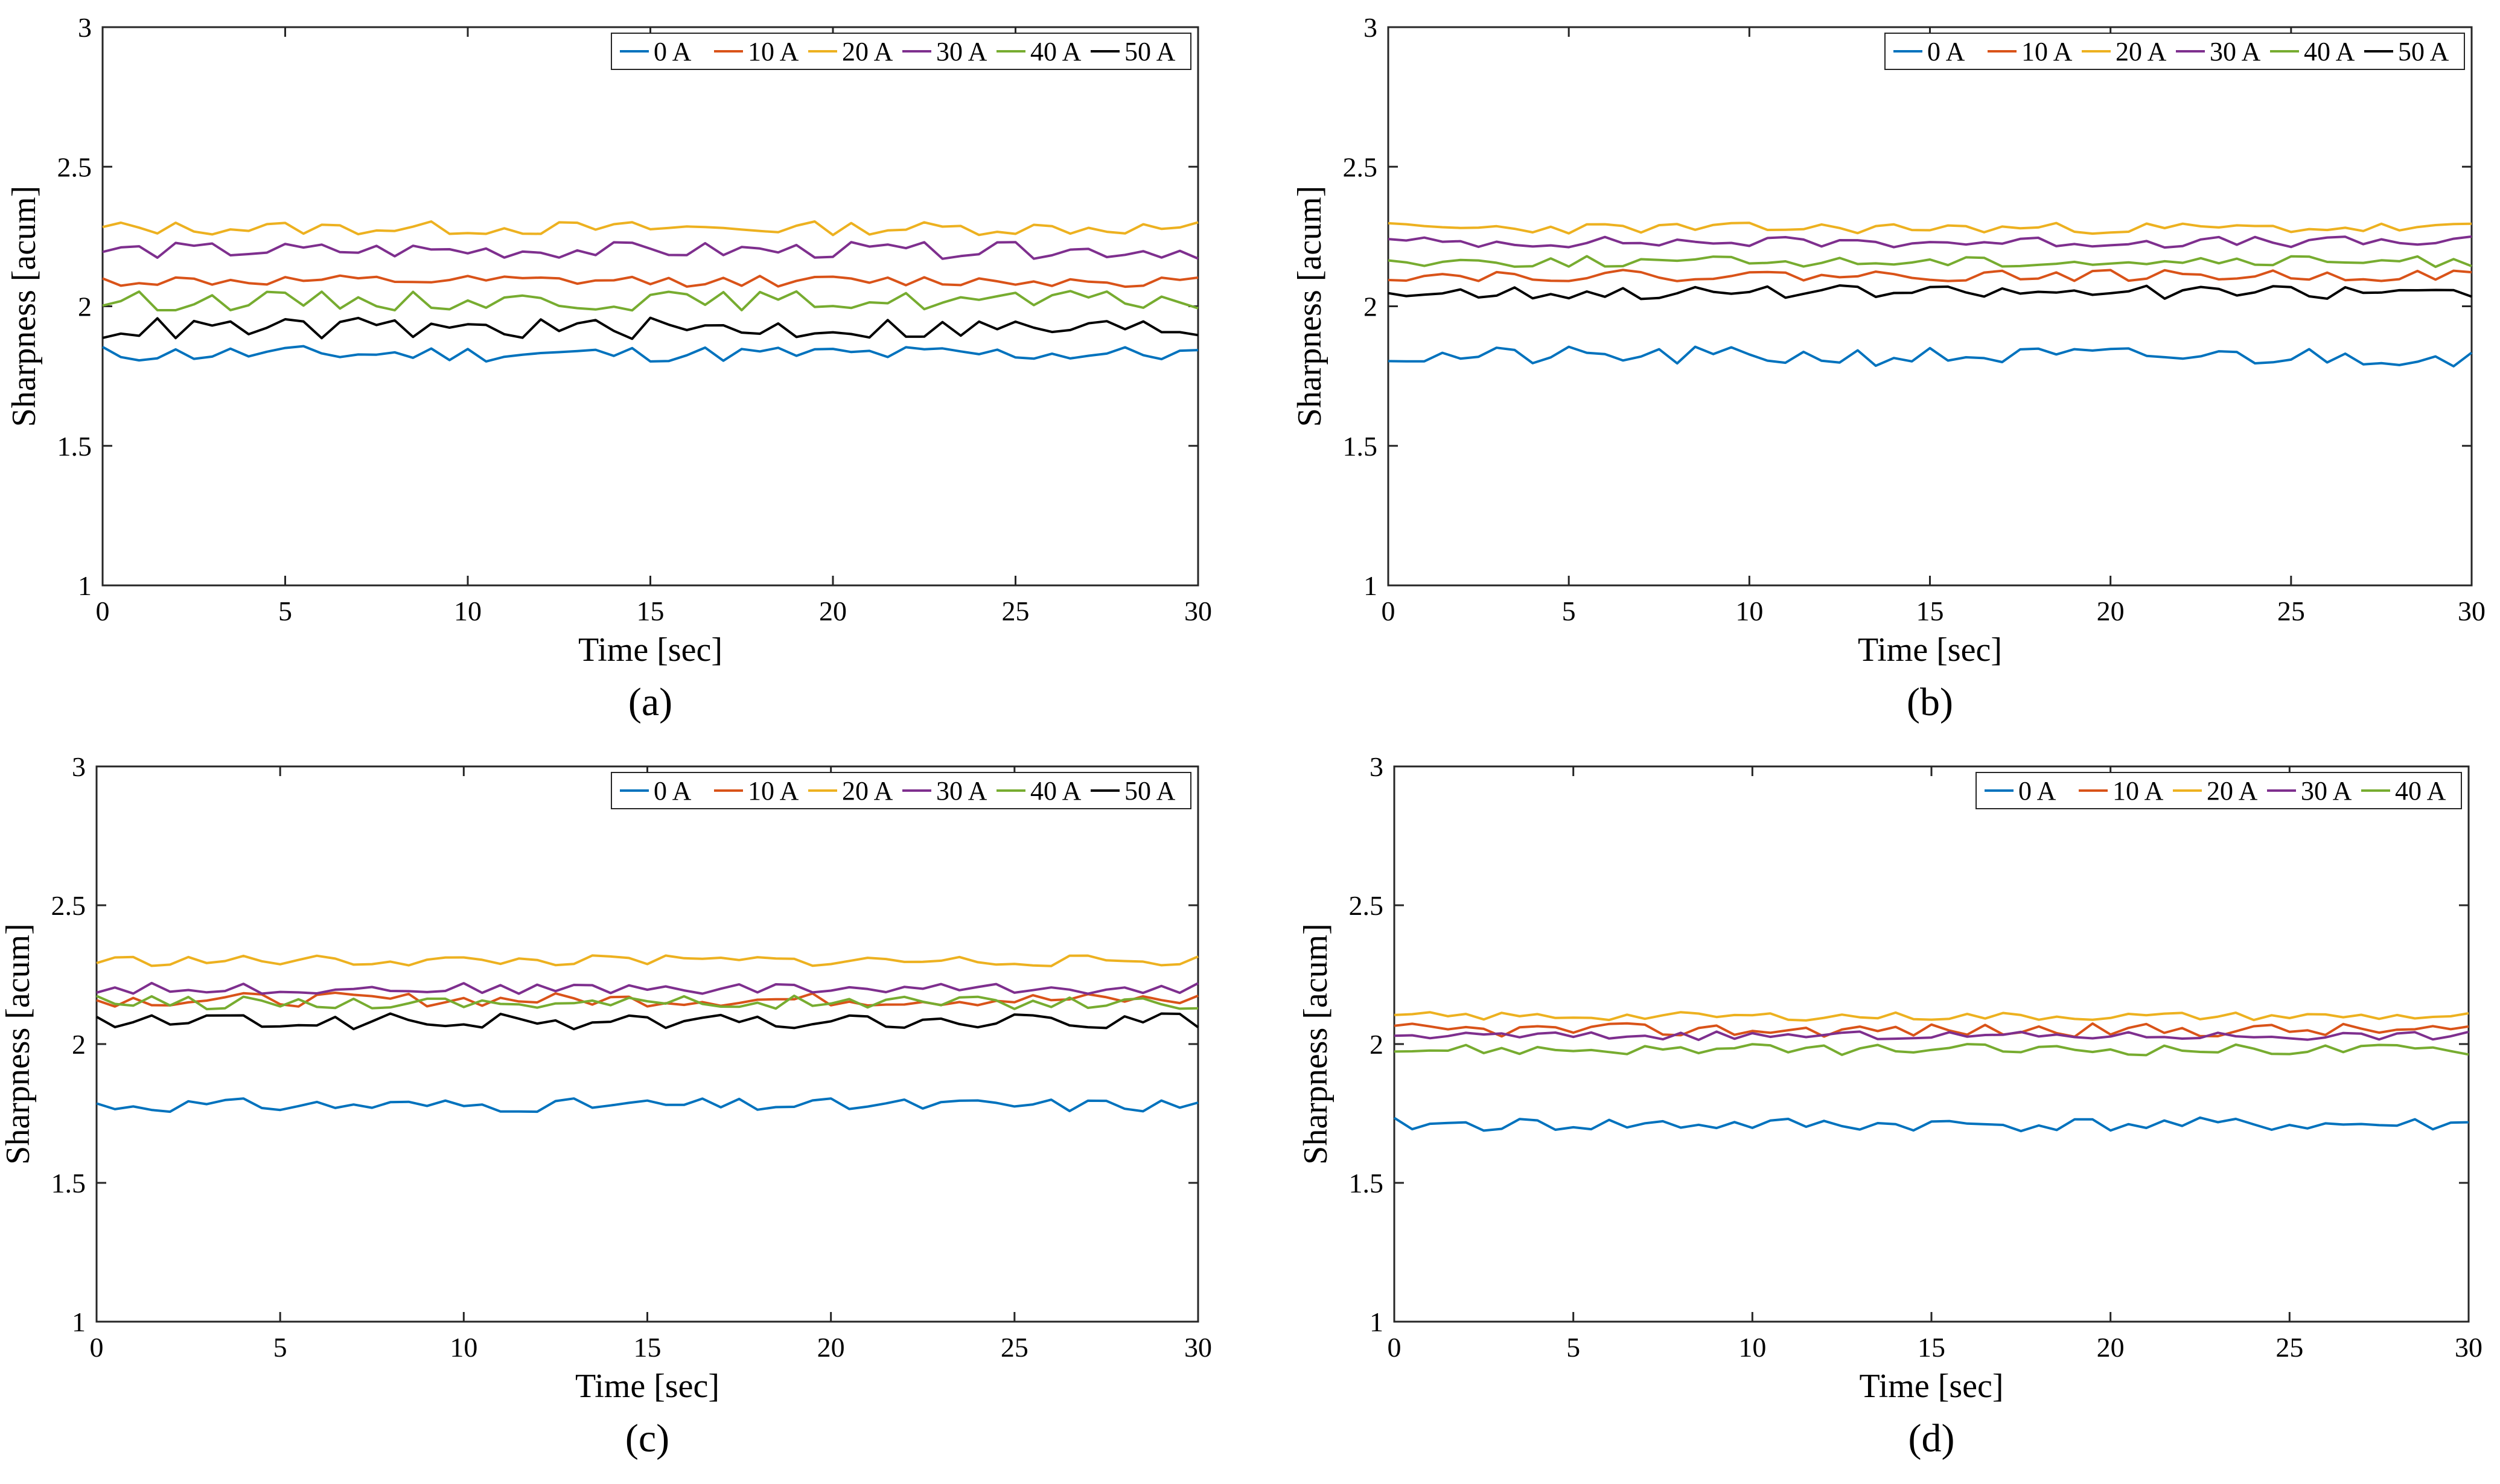  What do you see at coordinates (647, 1438) in the screenshot?
I see `panel-label: (c)` at bounding box center [647, 1438].